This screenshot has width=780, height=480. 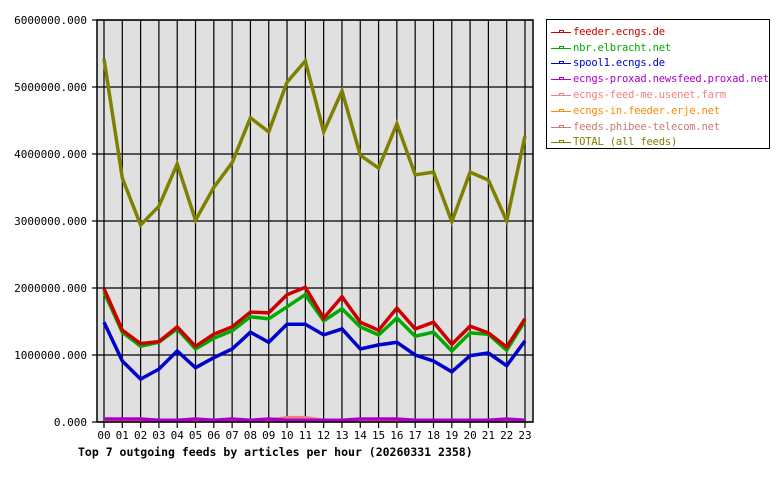 I want to click on legend-item-spool1: spool1.ecngs.de, so click(x=660, y=64).